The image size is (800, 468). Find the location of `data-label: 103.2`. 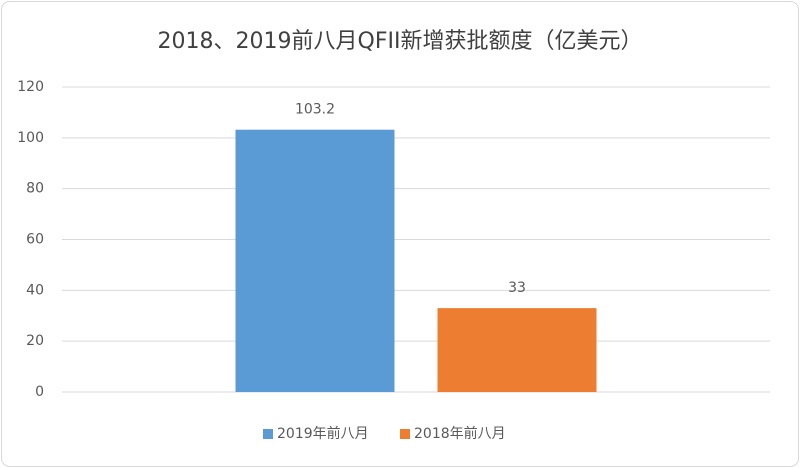

data-label: 103.2 is located at coordinates (315, 110).